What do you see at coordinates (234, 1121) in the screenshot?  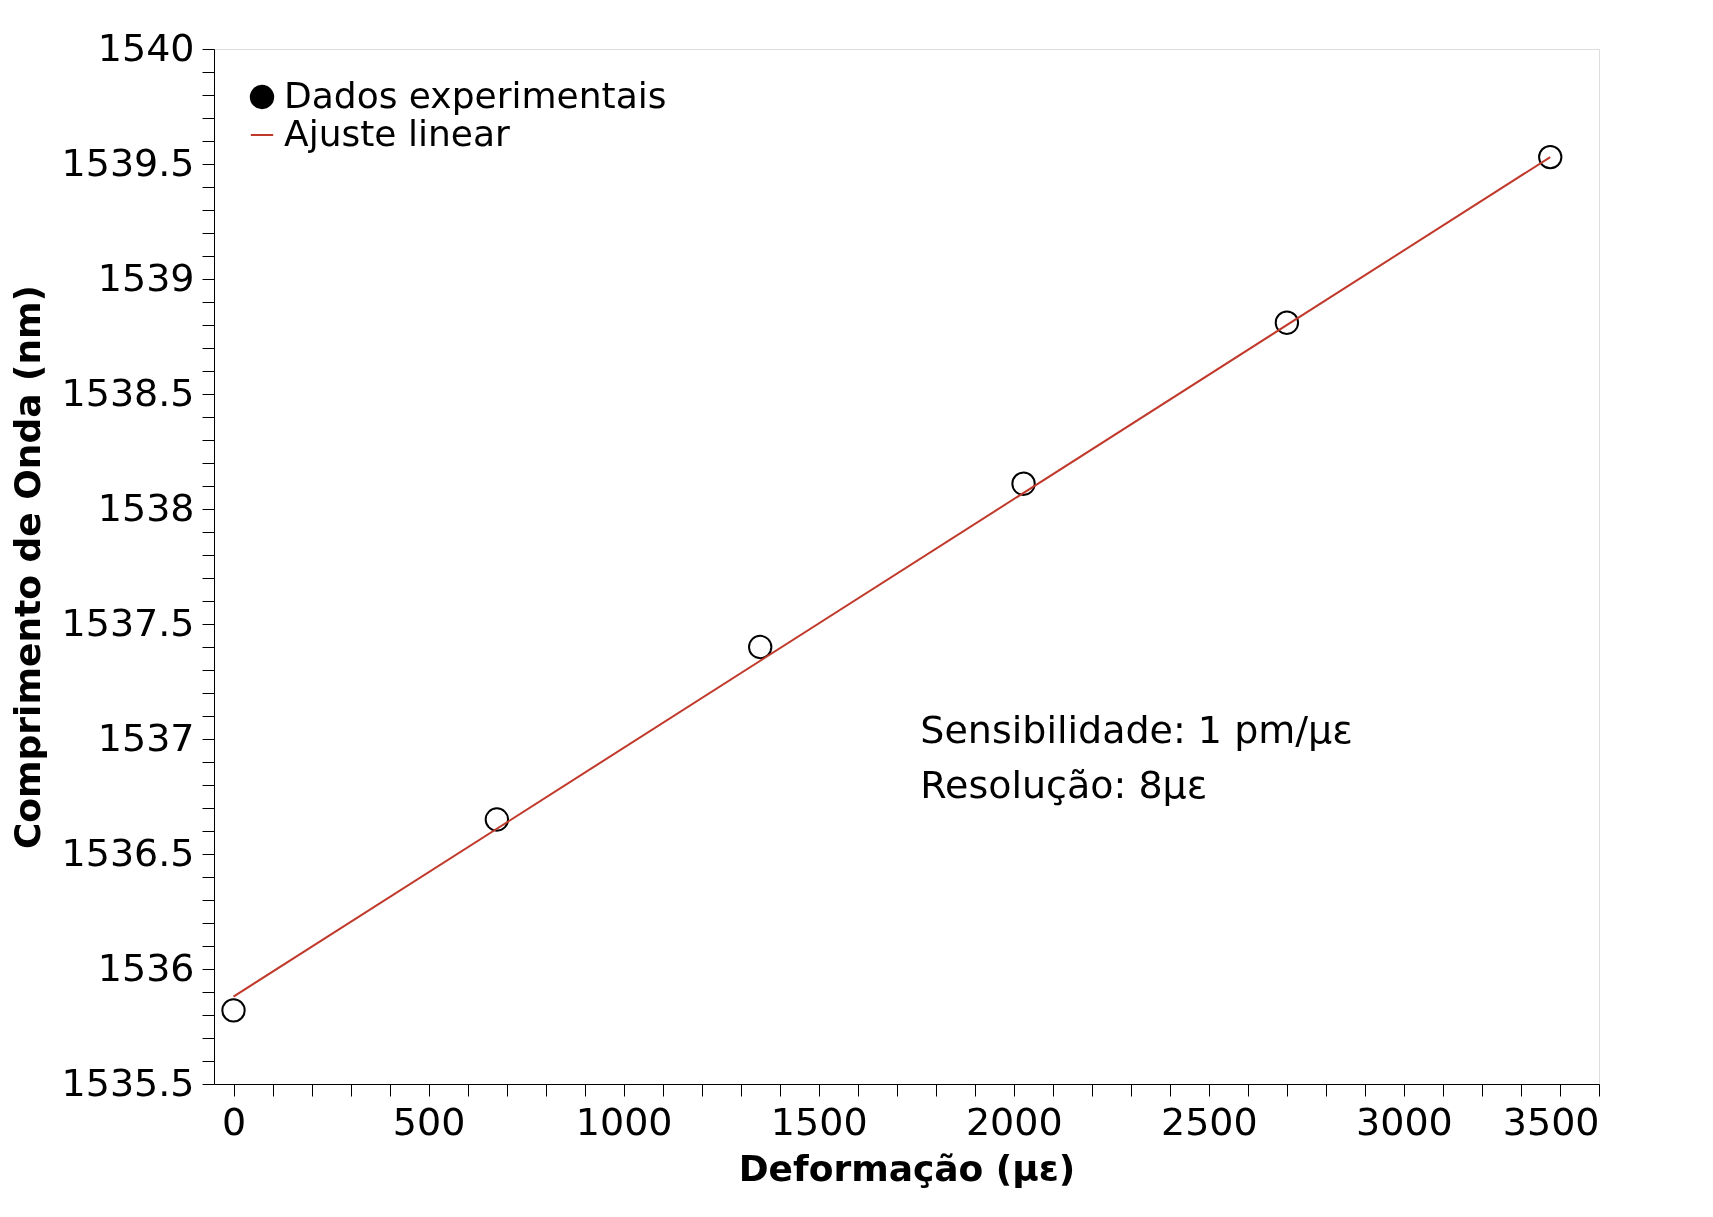 I see `x-tick-label: 0` at bounding box center [234, 1121].